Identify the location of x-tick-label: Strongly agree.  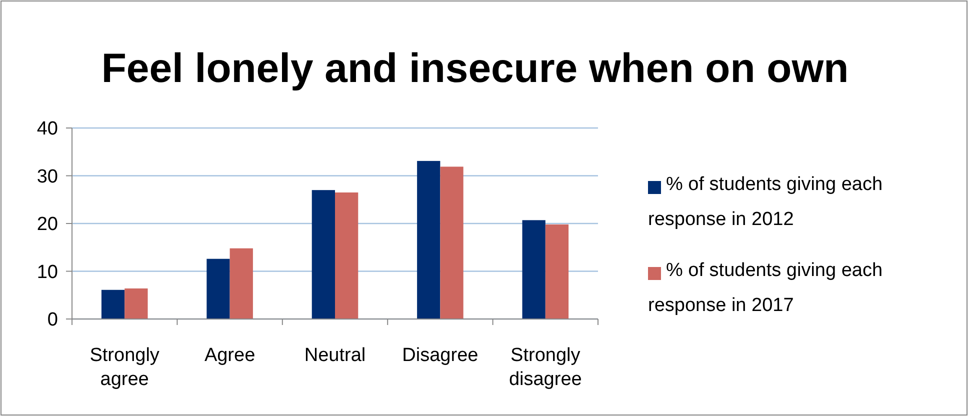
(125, 367).